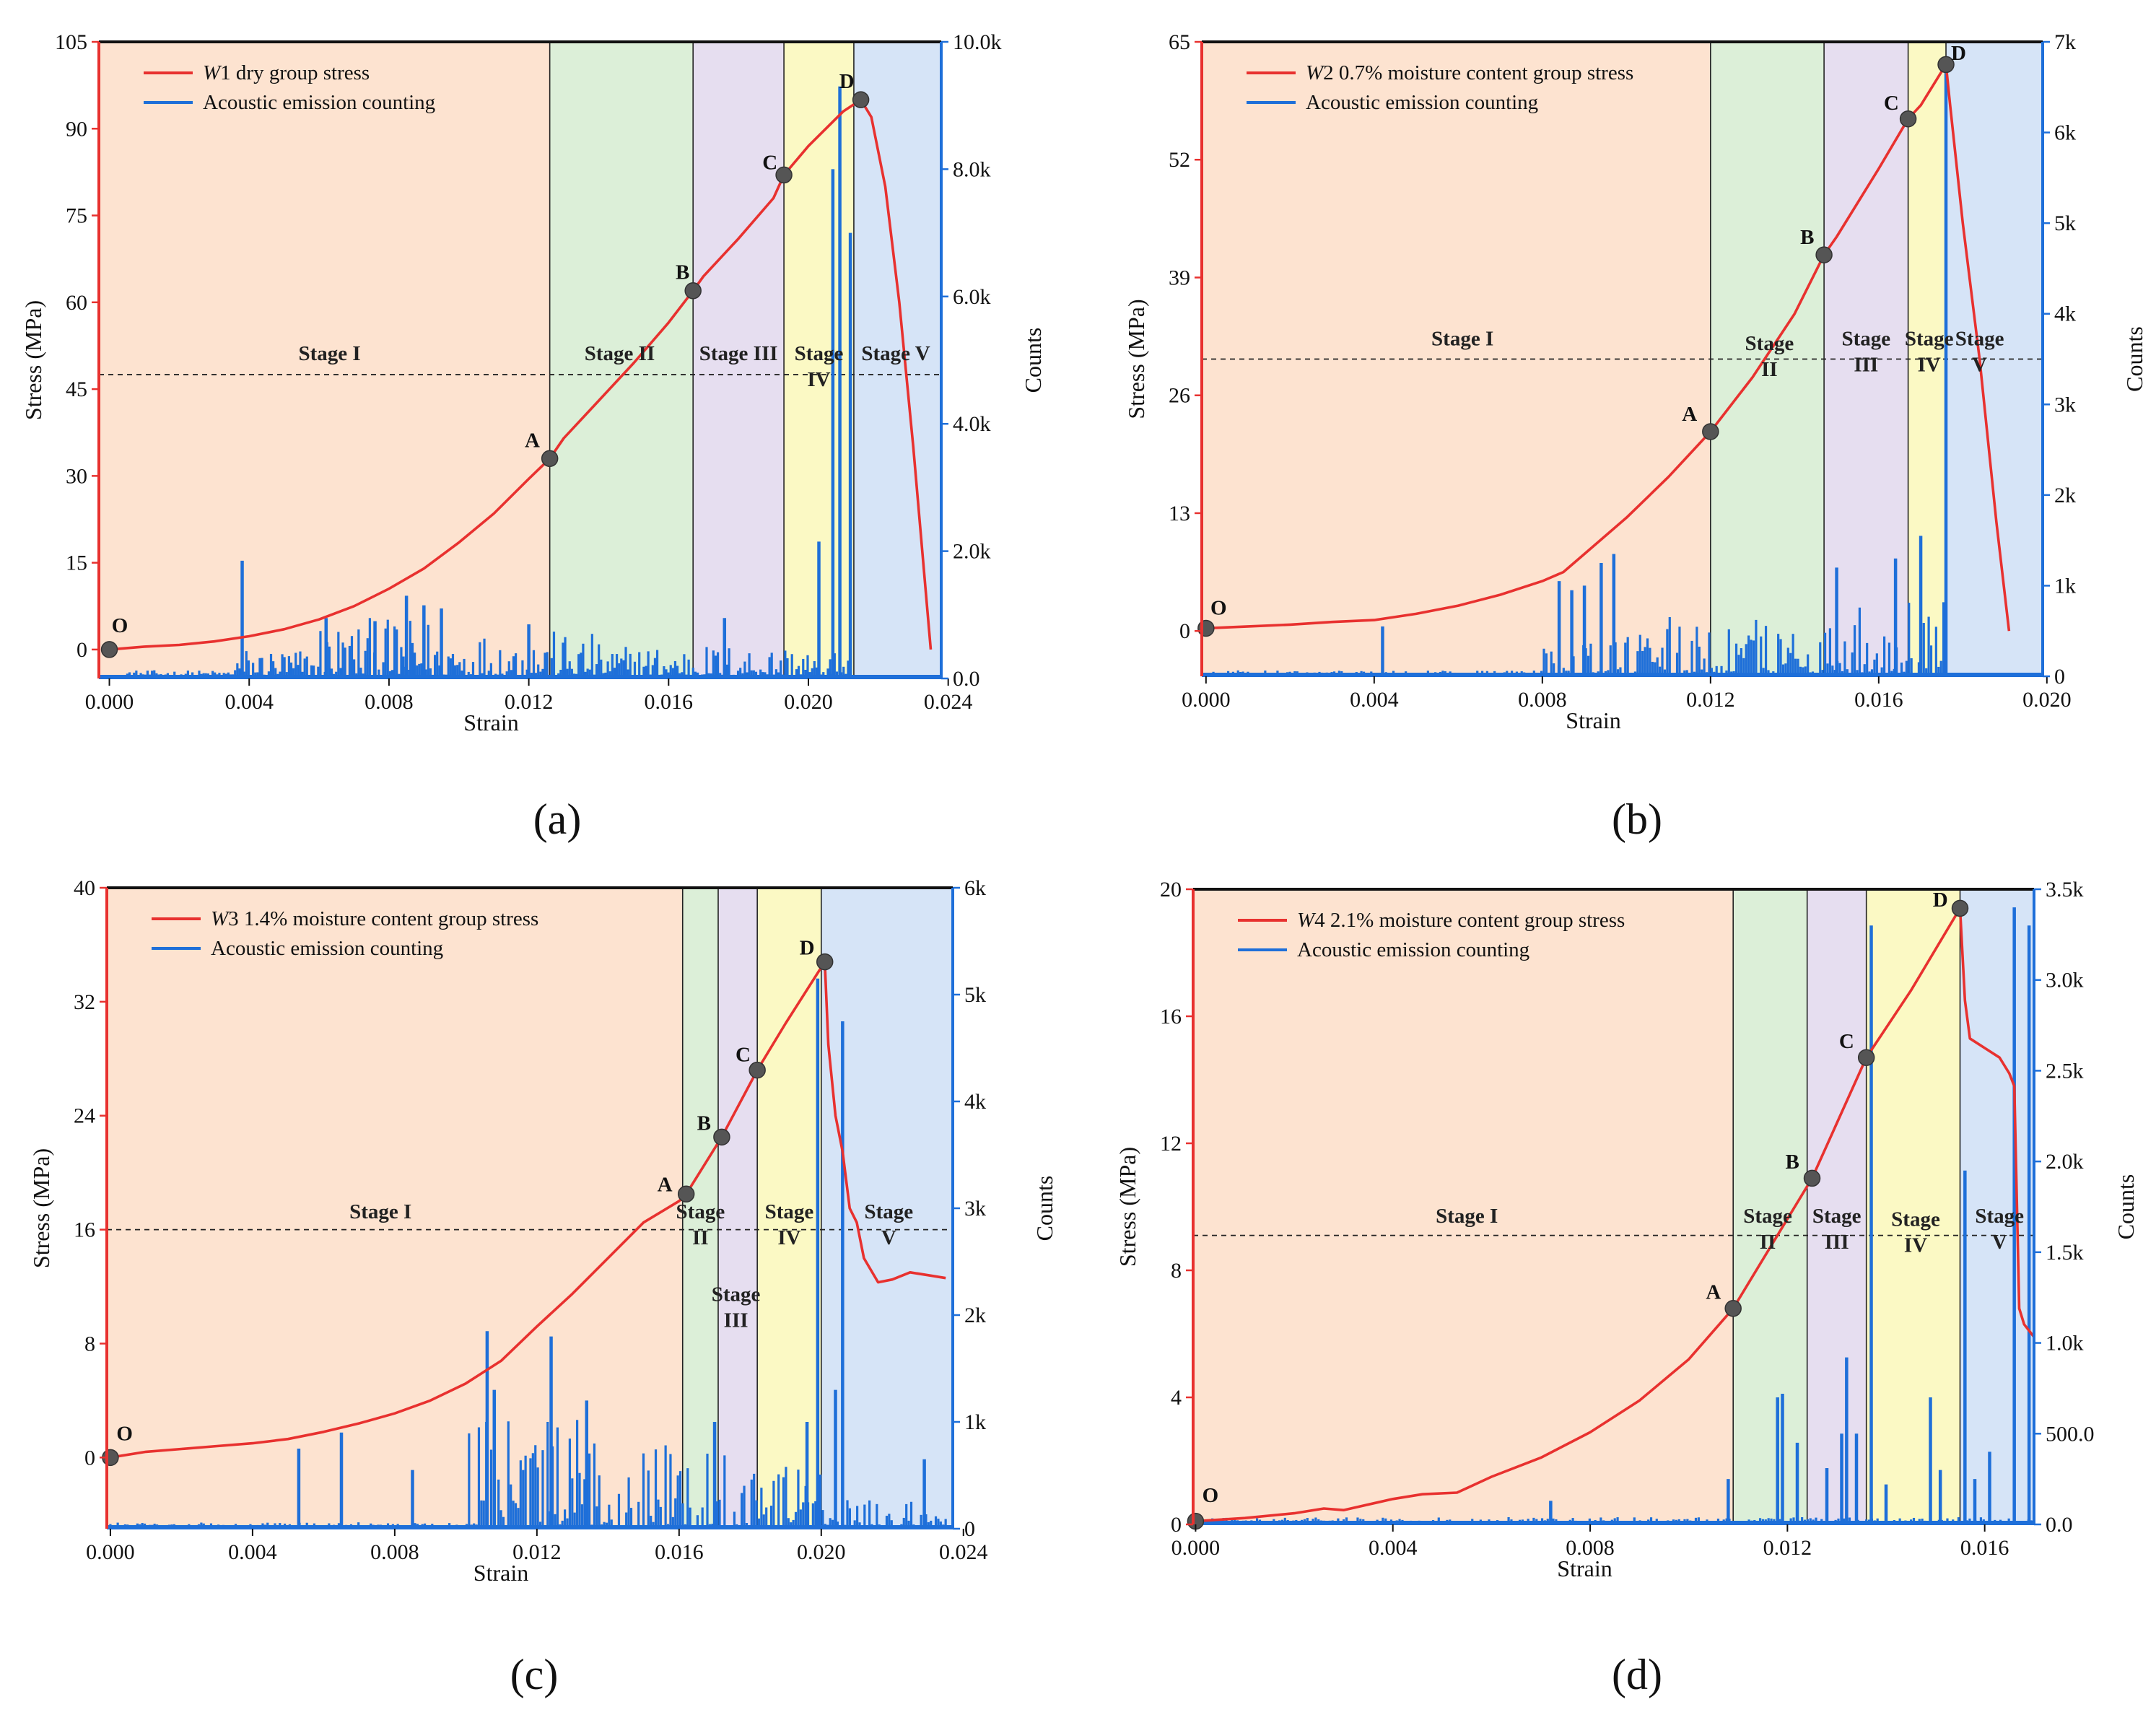 Image resolution: width=2156 pixels, height=1720 pixels. What do you see at coordinates (2065, 890) in the screenshot?
I see `y2-tick-label: 3.5k` at bounding box center [2065, 890].